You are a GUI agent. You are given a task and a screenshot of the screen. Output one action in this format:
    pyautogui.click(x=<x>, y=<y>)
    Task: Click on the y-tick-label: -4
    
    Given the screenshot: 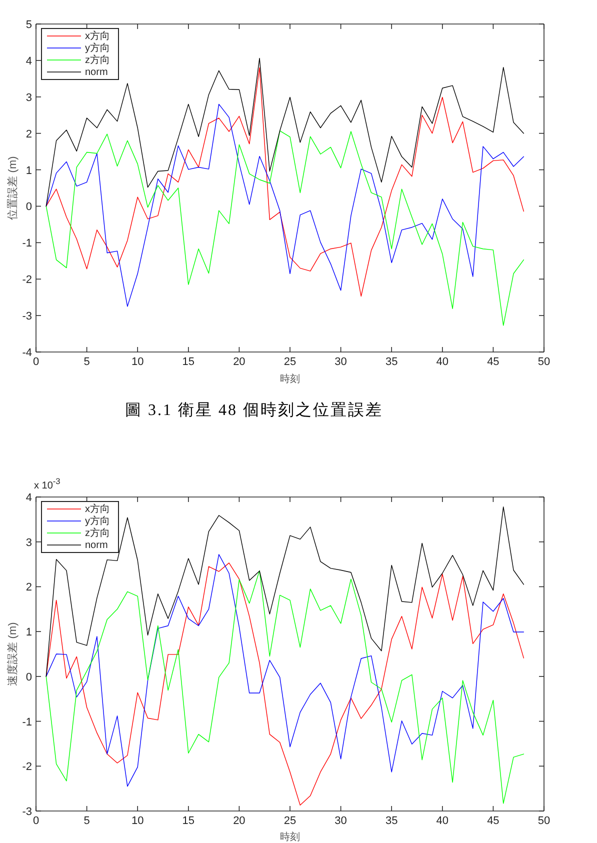 What is the action you would take?
    pyautogui.click(x=27, y=353)
    